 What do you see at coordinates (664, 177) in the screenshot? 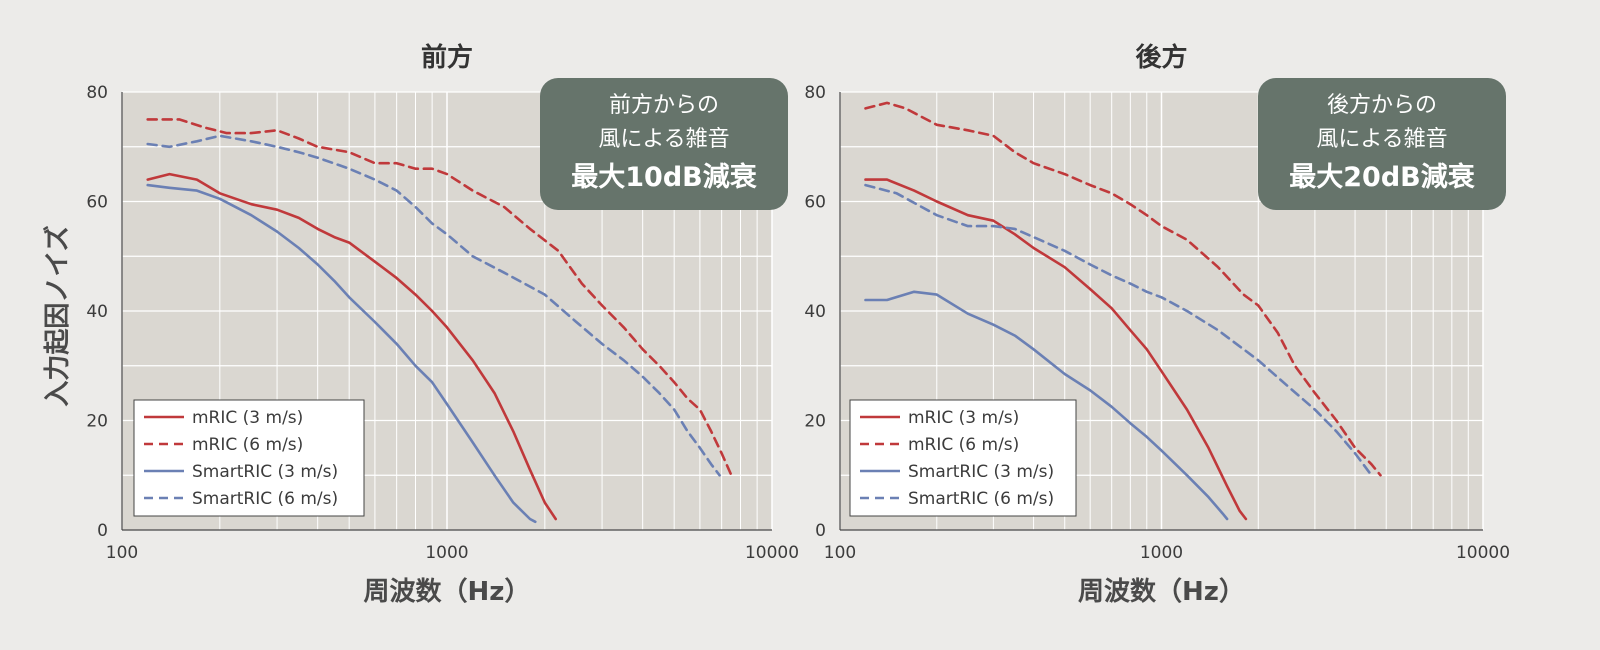
I see `annotation-line-3: 最大10dB減衰` at bounding box center [664, 177].